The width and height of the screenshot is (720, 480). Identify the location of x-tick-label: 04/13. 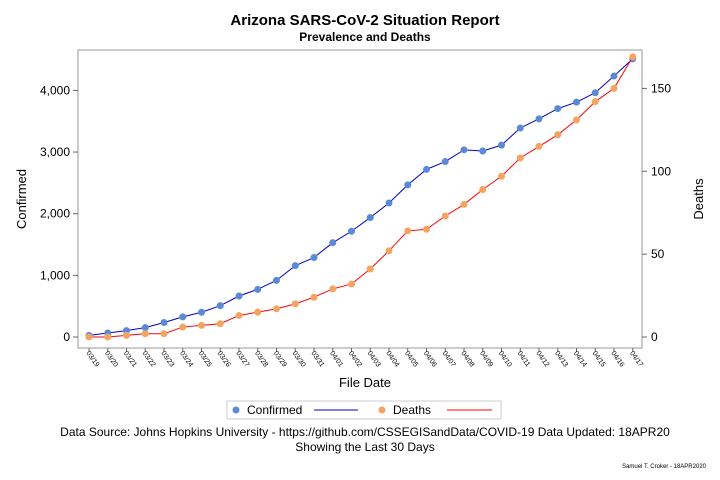
(561, 359).